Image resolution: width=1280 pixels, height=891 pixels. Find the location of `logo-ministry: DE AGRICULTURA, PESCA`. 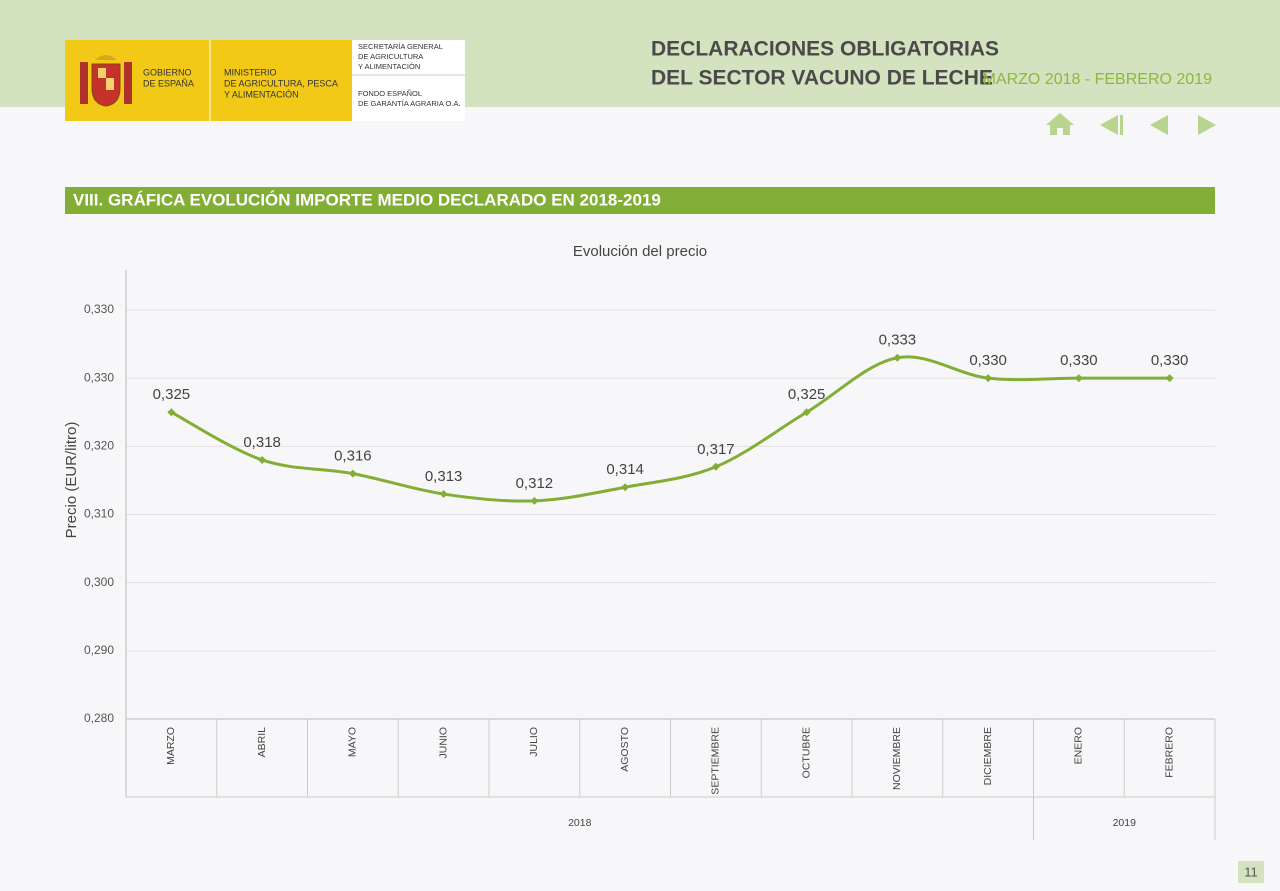

logo-ministry: DE AGRICULTURA, PESCA is located at coordinates (281, 83).